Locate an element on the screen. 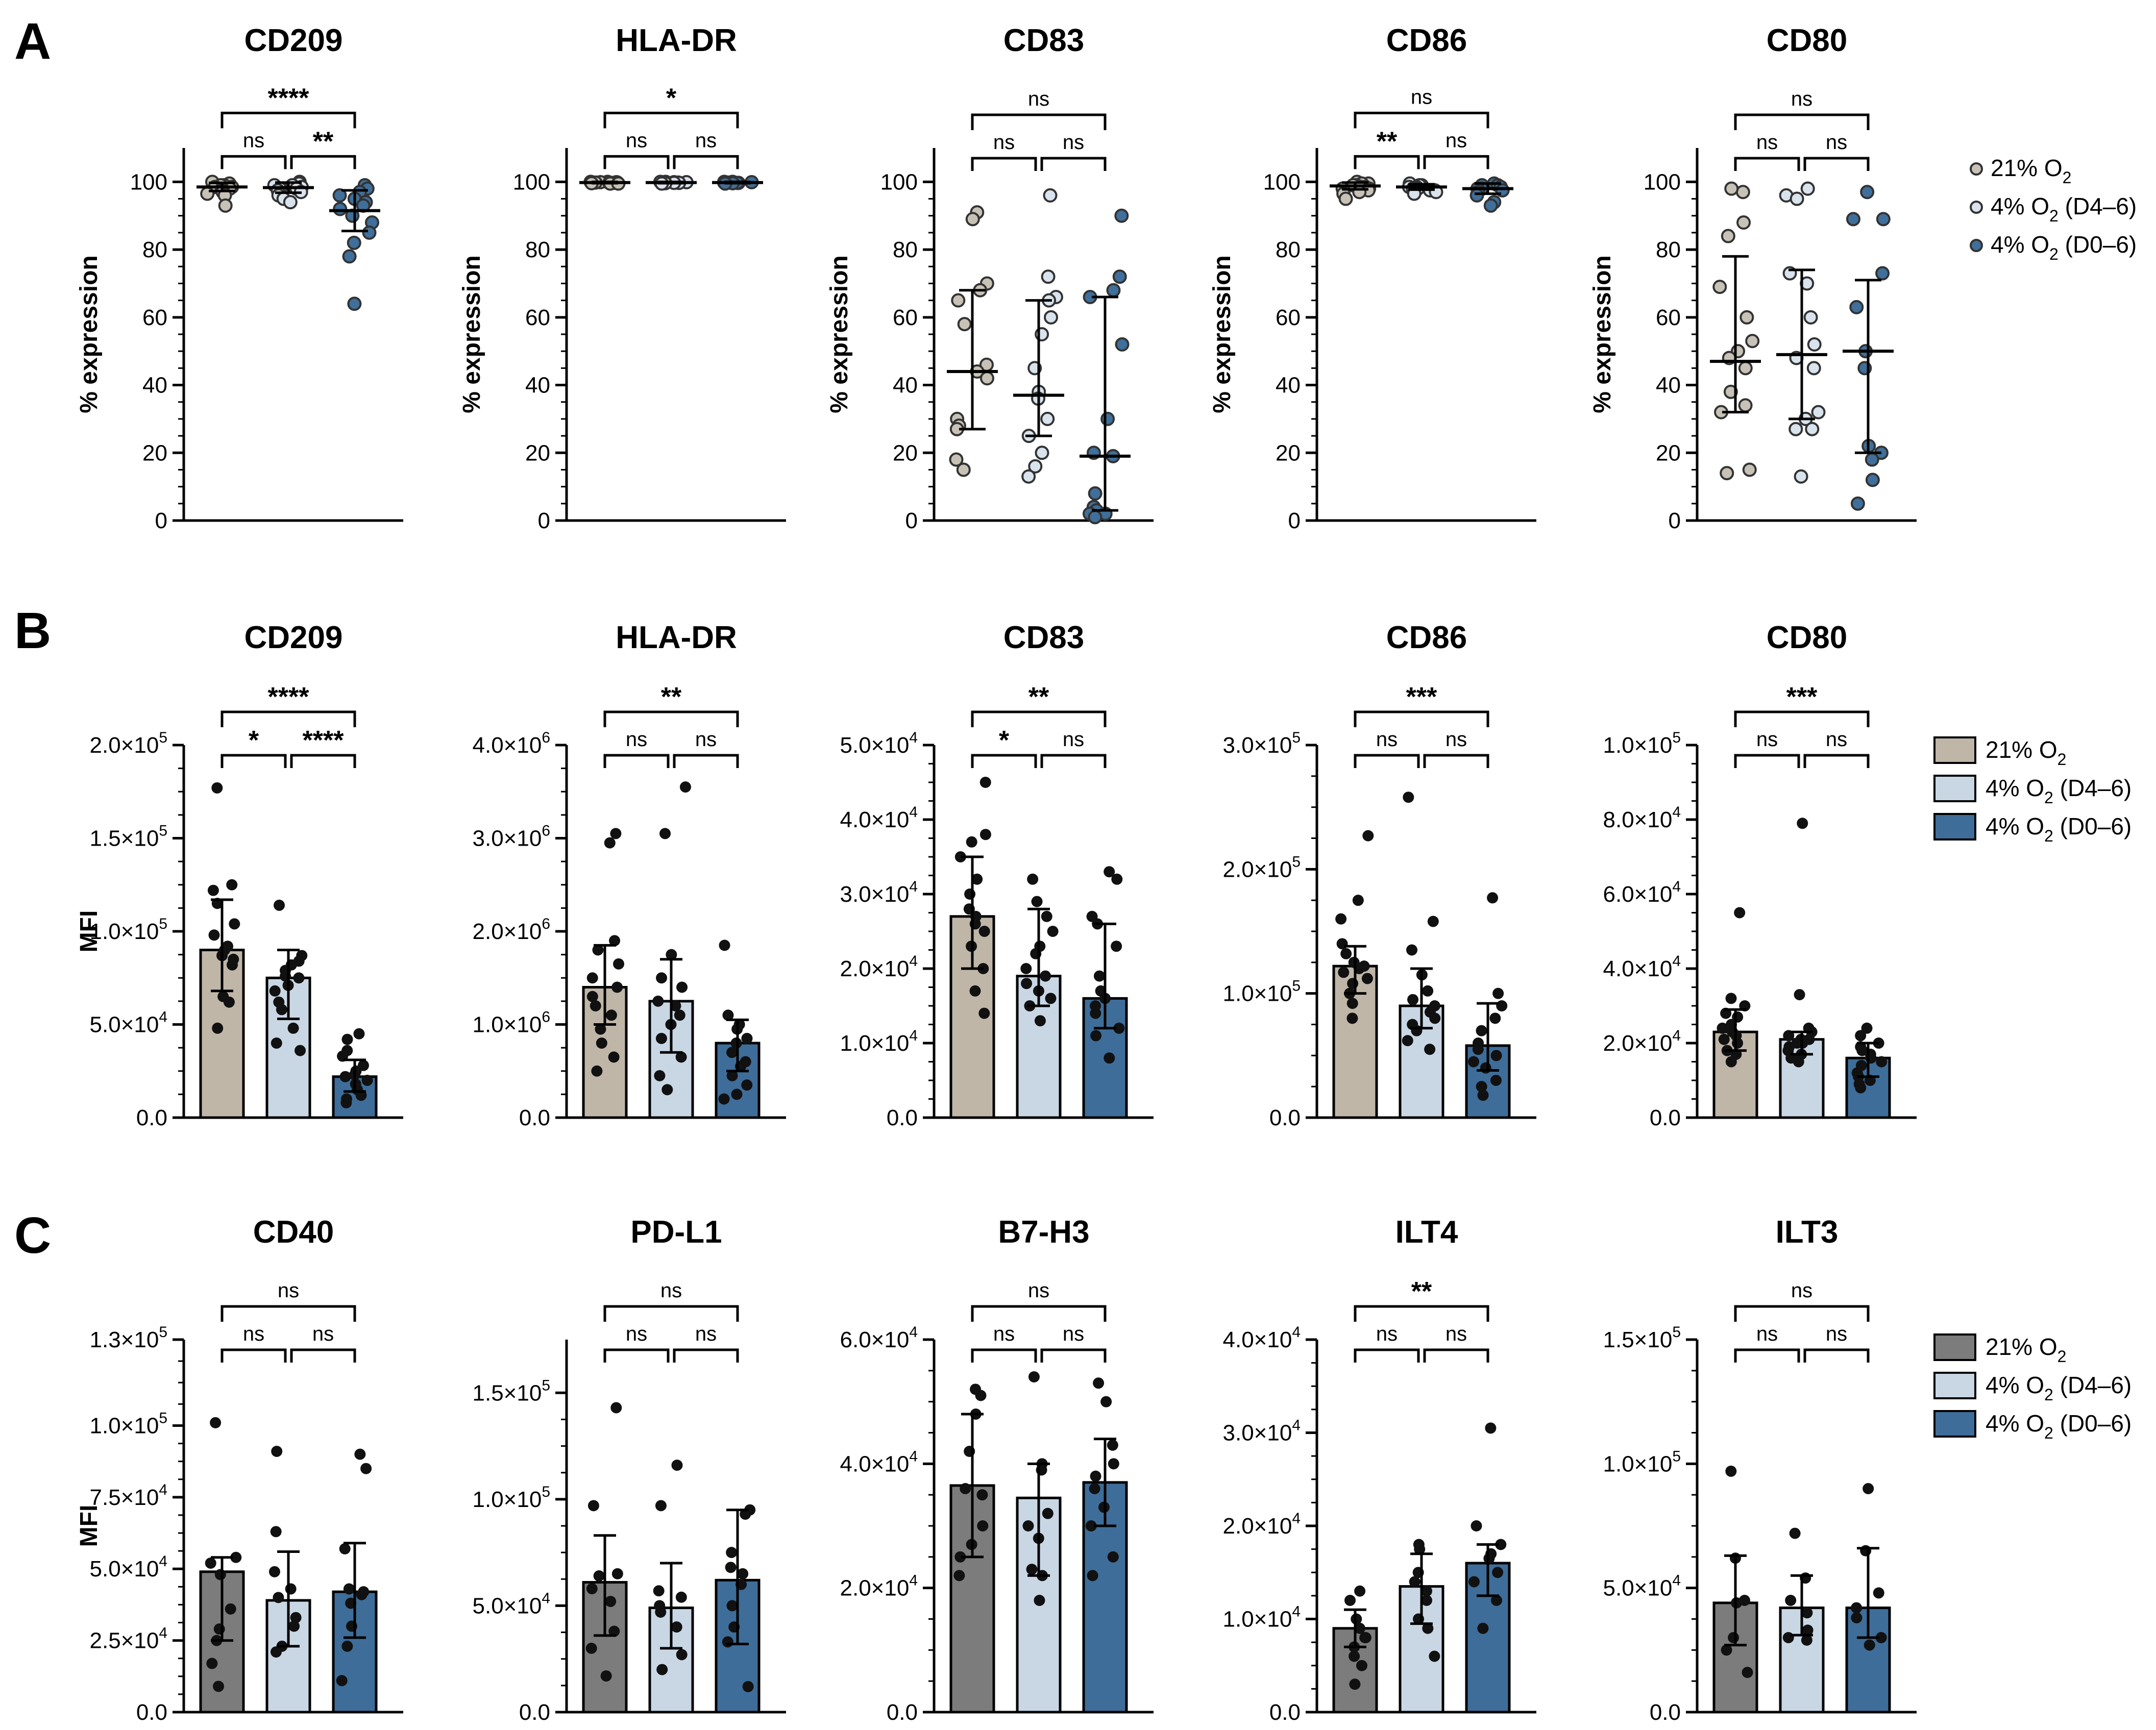 The height and width of the screenshot is (1730, 2156). y-axis-label: % expression is located at coordinates (839, 334).